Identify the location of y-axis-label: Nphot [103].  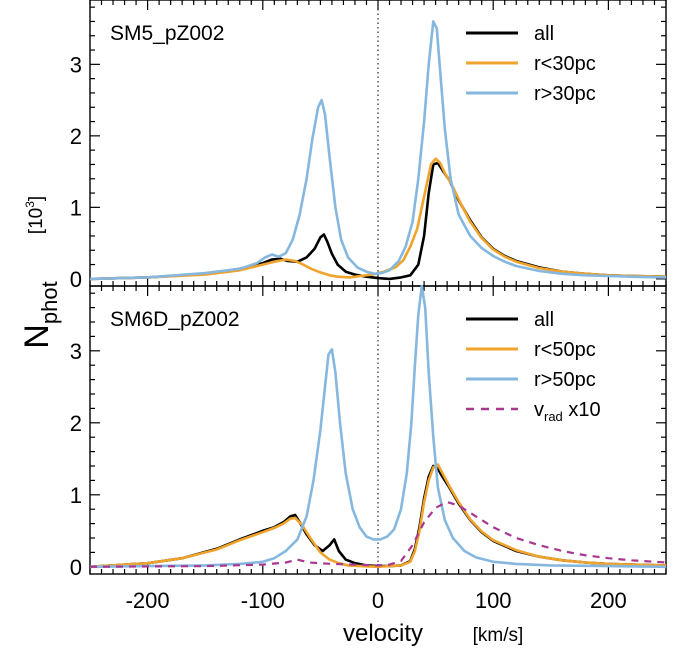
(40, 272).